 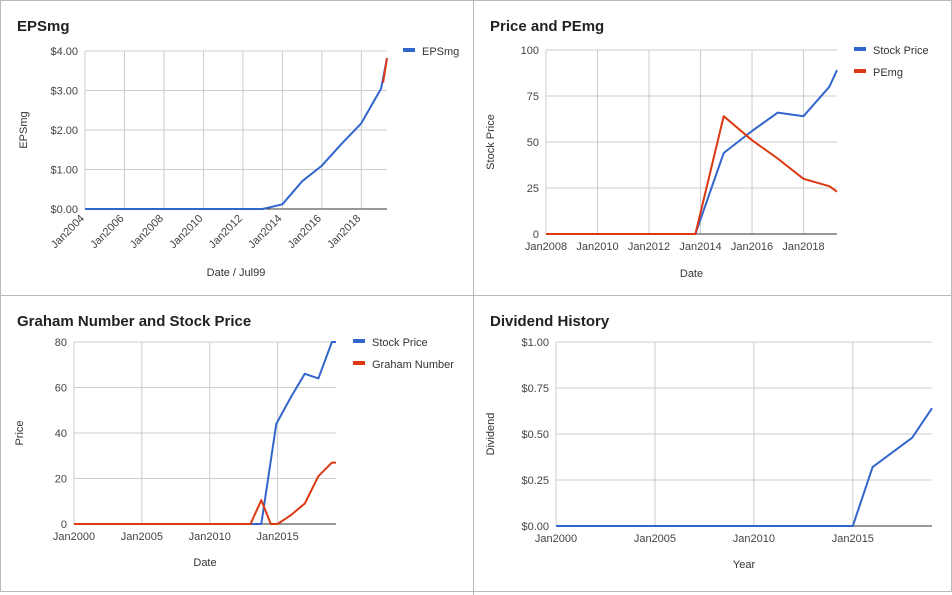 What do you see at coordinates (535, 481) in the screenshot?
I see `y-tick-label: $0.25` at bounding box center [535, 481].